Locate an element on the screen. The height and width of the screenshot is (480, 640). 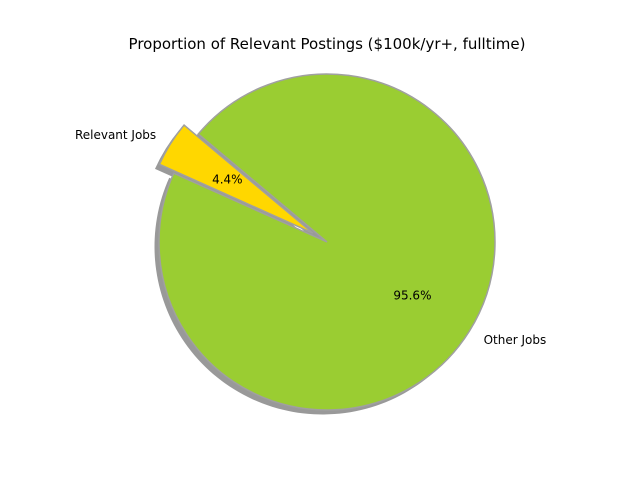
pie-pct-label-other-jobs: 95.6% is located at coordinates (412, 296).